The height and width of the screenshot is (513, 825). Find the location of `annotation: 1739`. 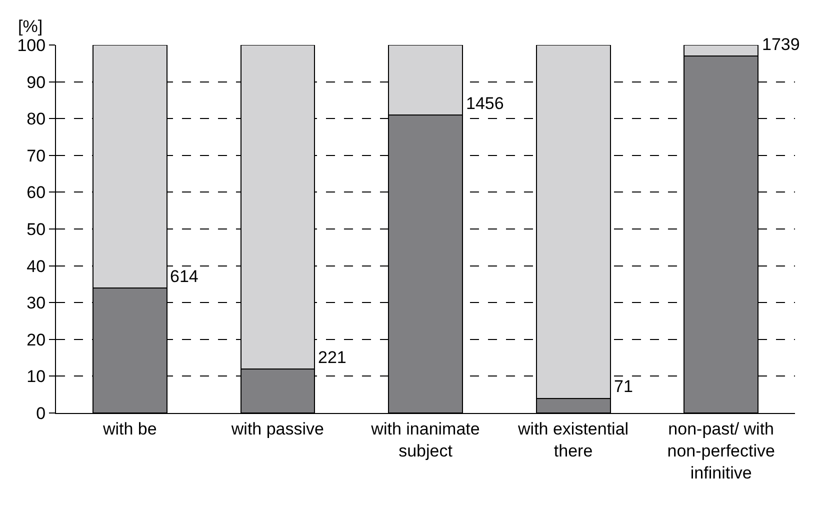

annotation: 1739 is located at coordinates (781, 44).